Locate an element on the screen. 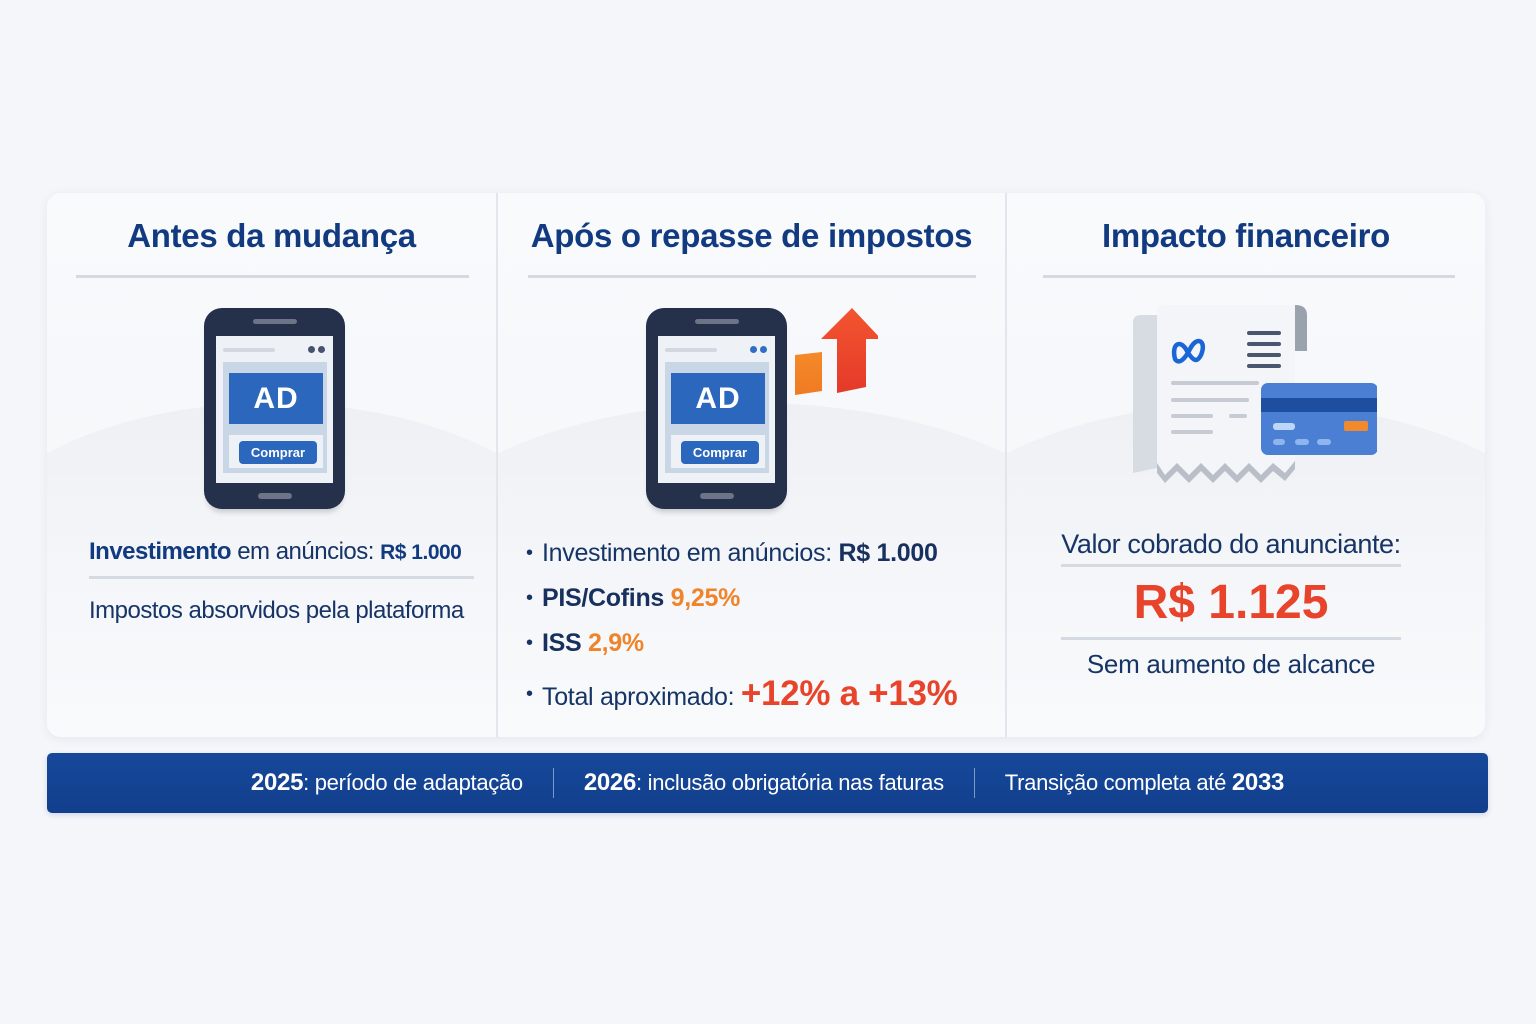 This screenshot has height=1024, width=1536. timeline-item-2026: 2026: inclusão obrigatória nas faturas is located at coordinates (763, 782).